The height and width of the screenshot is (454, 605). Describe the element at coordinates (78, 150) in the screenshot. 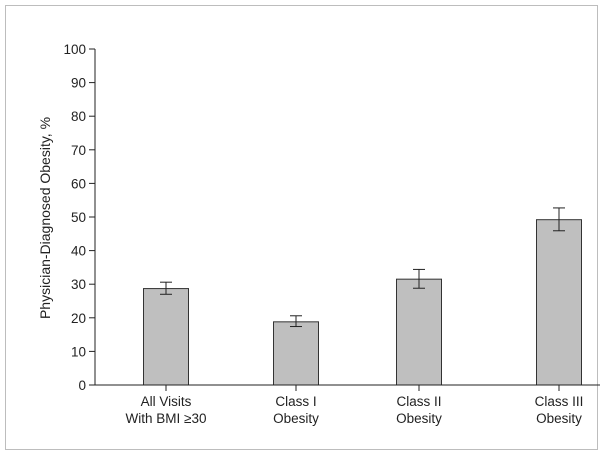

I see `y-tick-label-70: 70` at that location.